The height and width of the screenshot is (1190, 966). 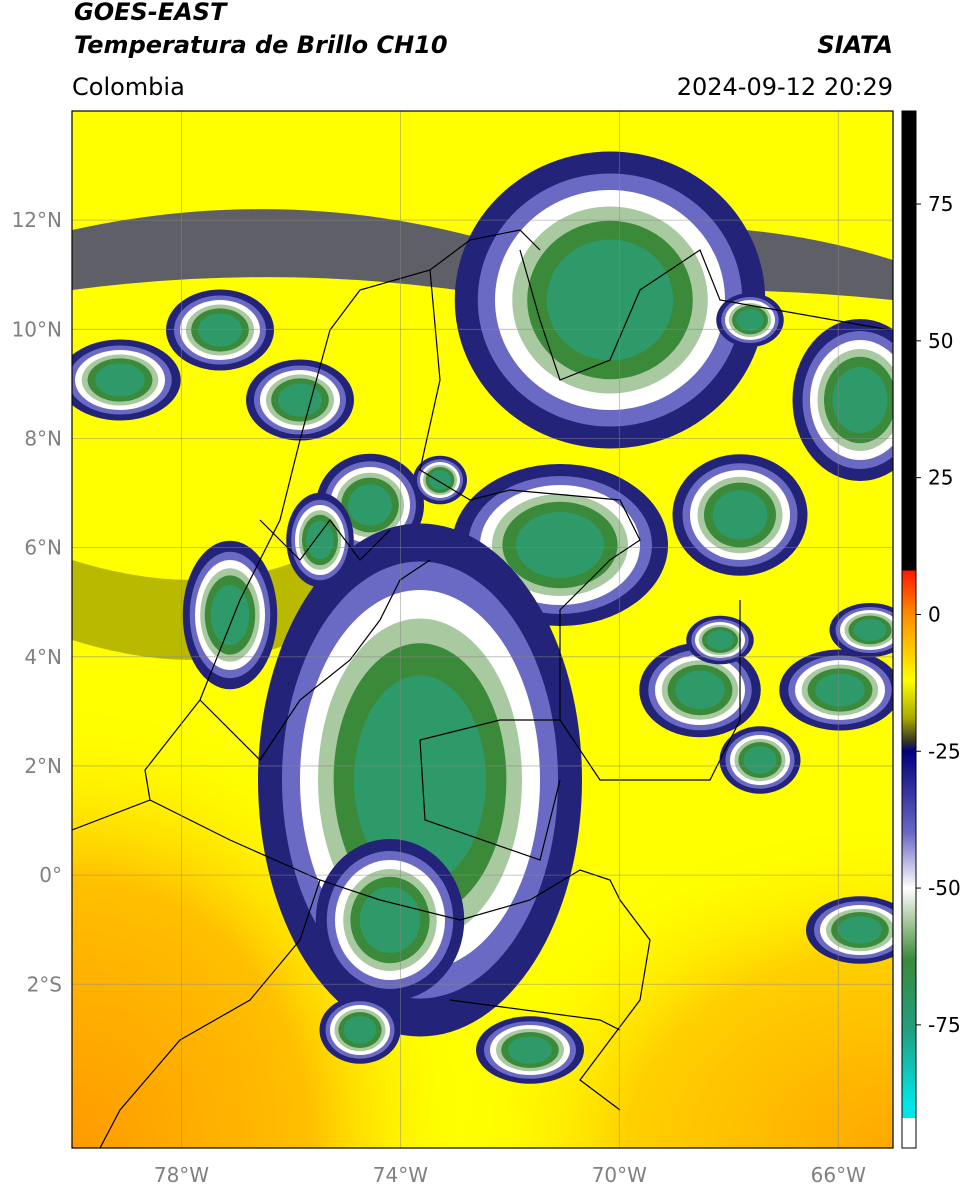 What do you see at coordinates (37, 329) in the screenshot?
I see `y-tick-label: 10°N` at bounding box center [37, 329].